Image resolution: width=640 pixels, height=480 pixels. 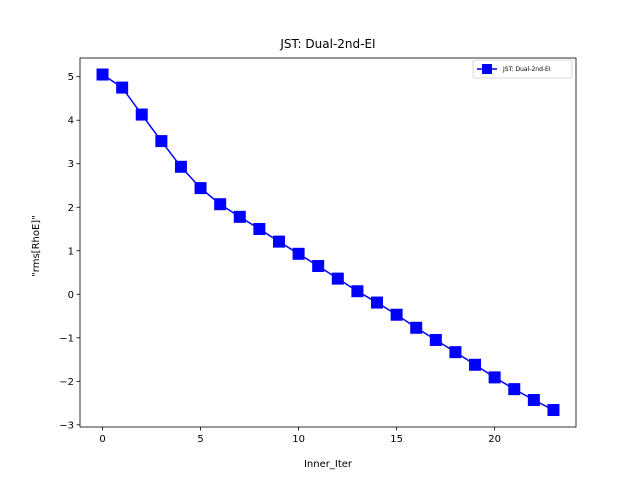 What do you see at coordinates (494, 439) in the screenshot?
I see `x-tick-label: 20` at bounding box center [494, 439].